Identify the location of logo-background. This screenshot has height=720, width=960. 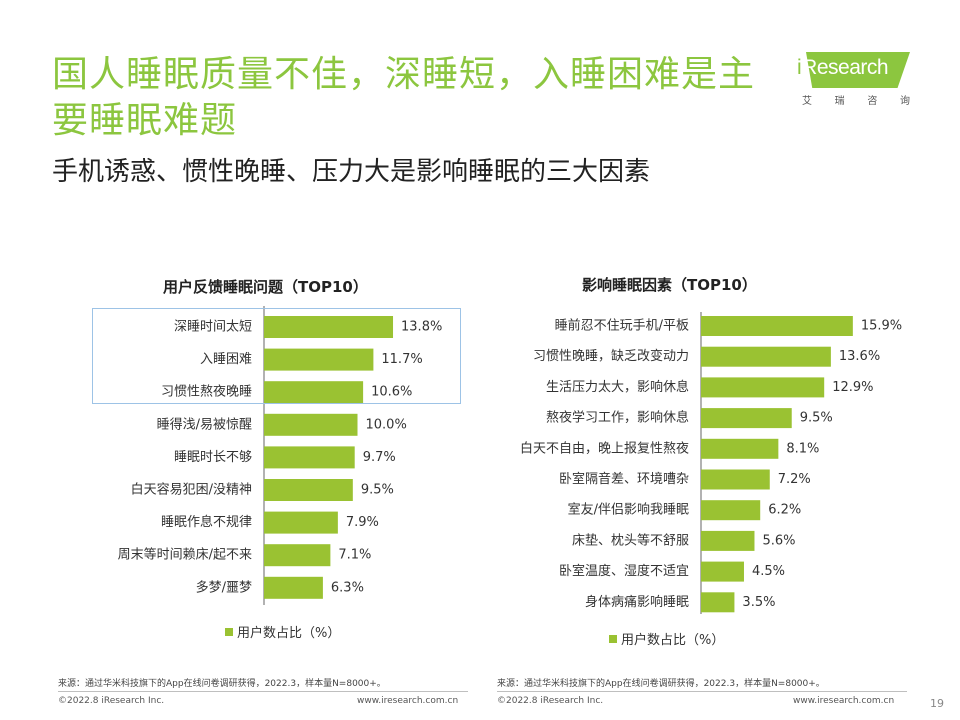
(858, 70).